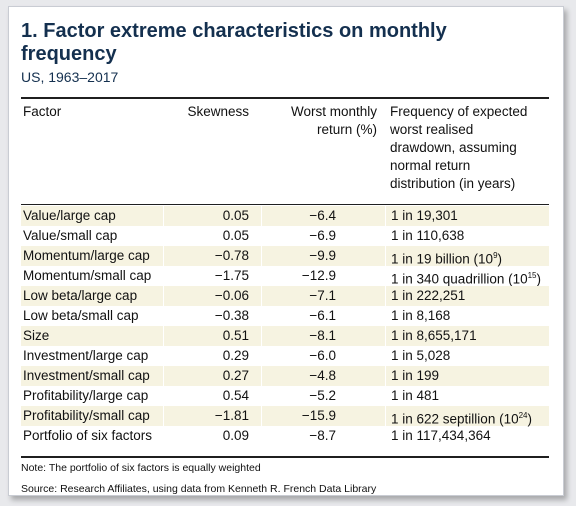  Describe the element at coordinates (218, 111) in the screenshot. I see `header-skewness: Skewness` at that location.